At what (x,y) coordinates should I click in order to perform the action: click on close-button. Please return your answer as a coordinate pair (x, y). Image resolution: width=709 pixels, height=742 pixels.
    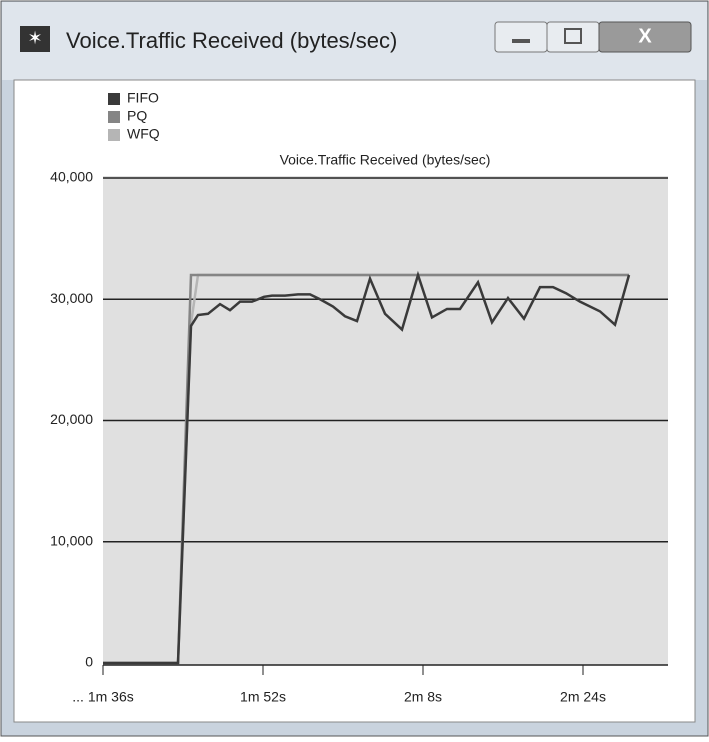
    Looking at the image, I should click on (645, 37).